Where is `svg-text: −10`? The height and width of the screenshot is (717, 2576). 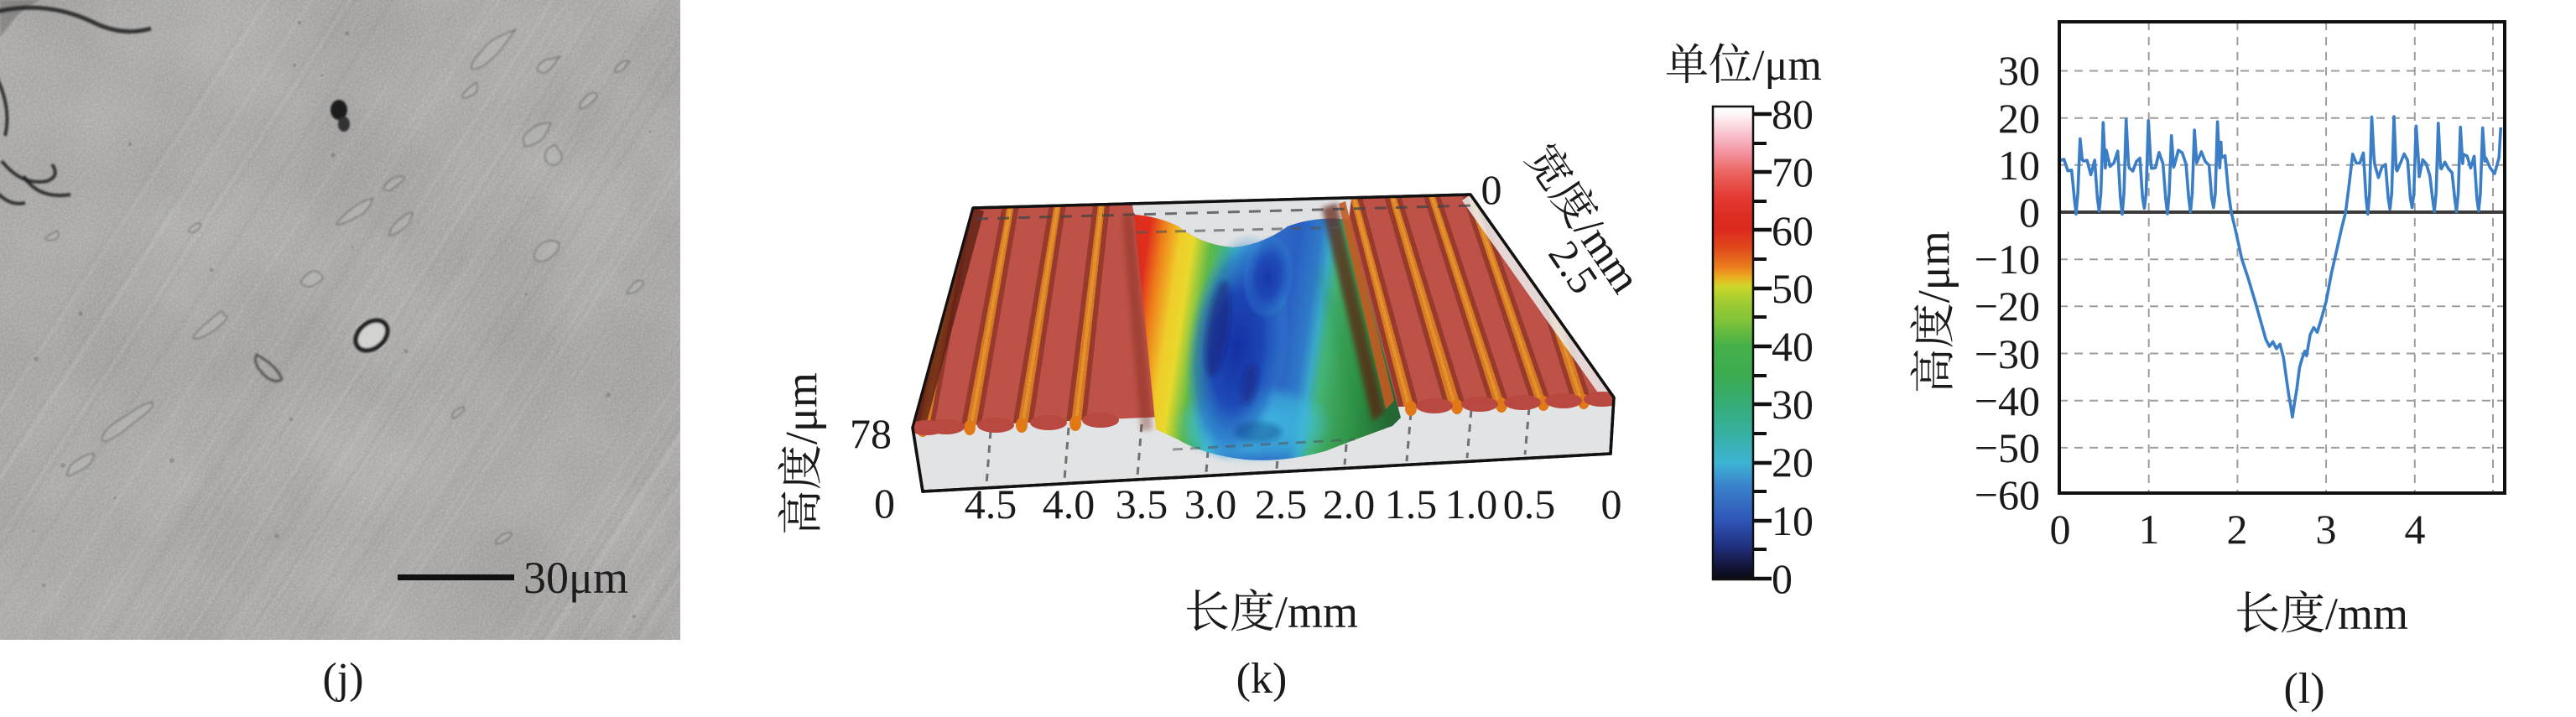
svg-text: −10 is located at coordinates (2007, 259).